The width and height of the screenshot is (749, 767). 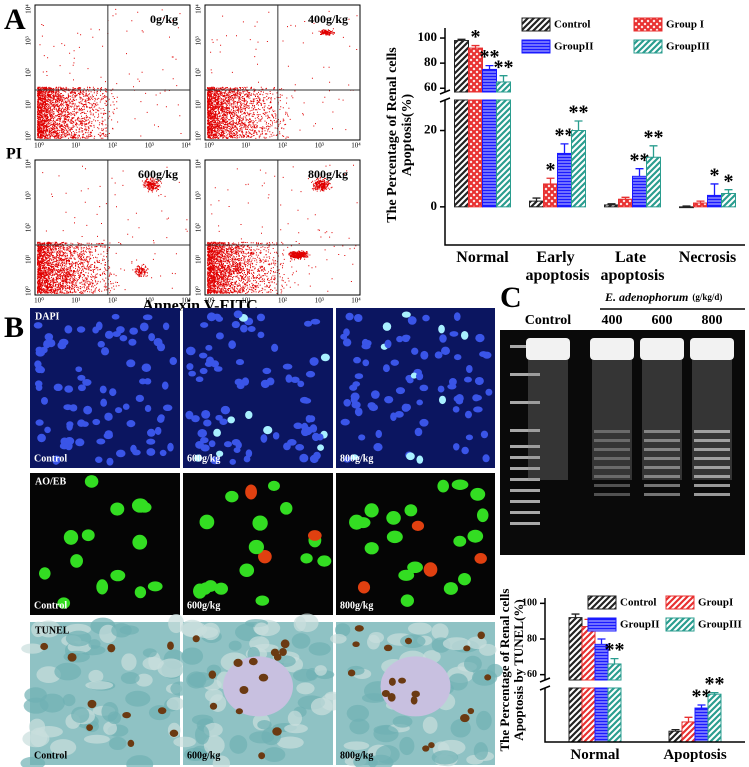 What do you see at coordinates (328, 19) in the screenshot?
I see `plot-title: 400g/kg` at bounding box center [328, 19].